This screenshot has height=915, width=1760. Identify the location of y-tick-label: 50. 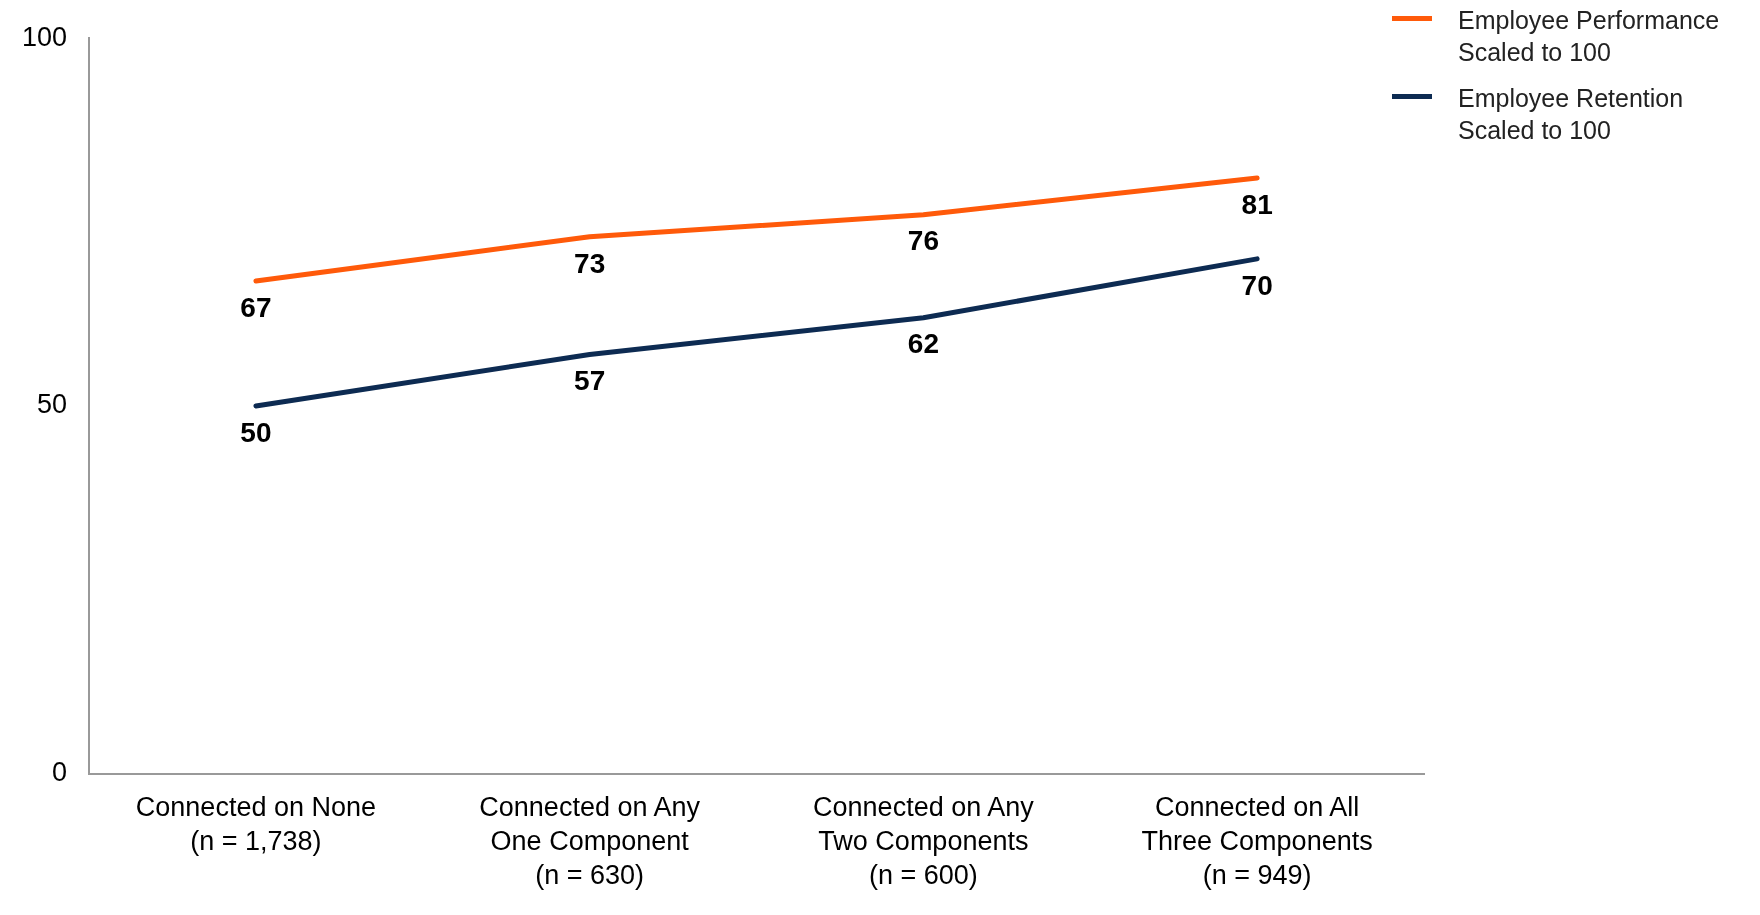
(52, 404).